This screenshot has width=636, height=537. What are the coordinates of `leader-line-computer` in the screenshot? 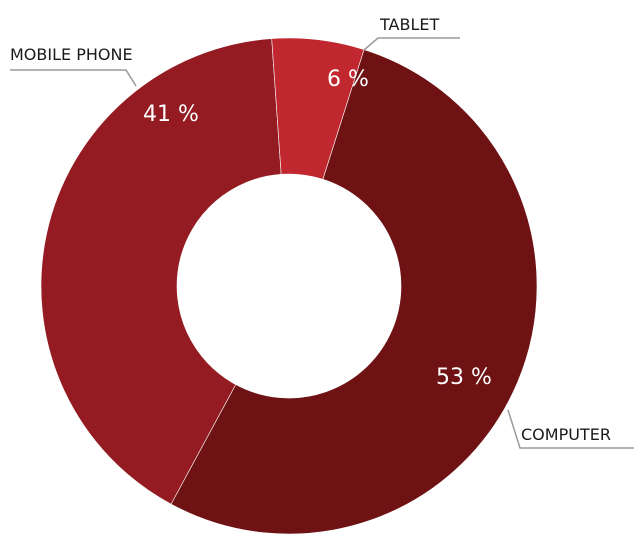 It's located at (570, 429).